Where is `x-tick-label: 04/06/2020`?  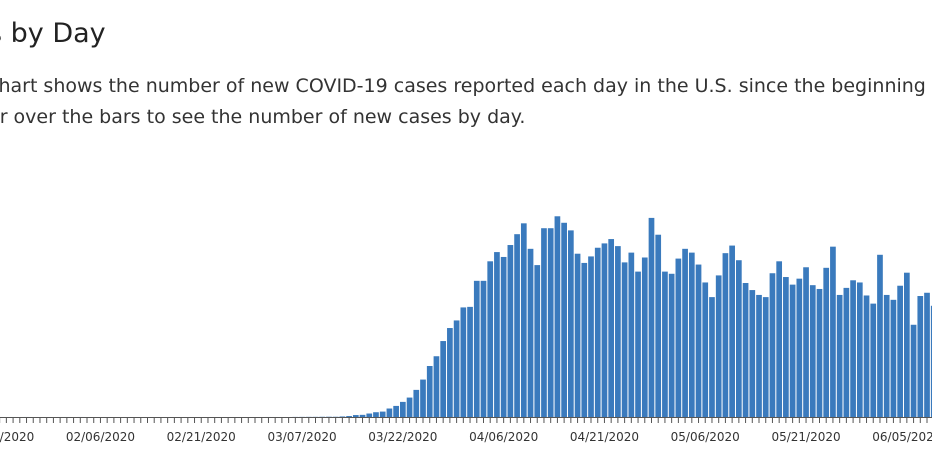 x-tick-label: 04/06/2020 is located at coordinates (503, 437).